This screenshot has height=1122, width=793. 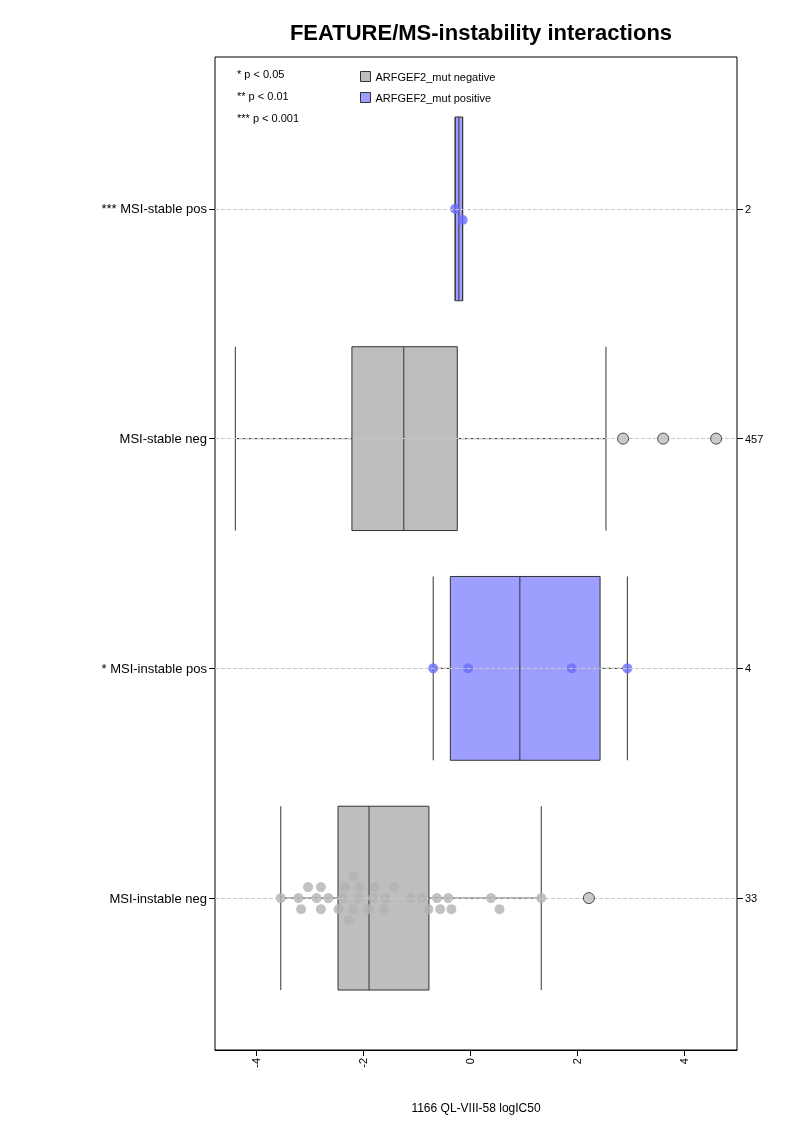 I want to click on y-tick-label: MSI-instable neg, so click(x=158, y=898).